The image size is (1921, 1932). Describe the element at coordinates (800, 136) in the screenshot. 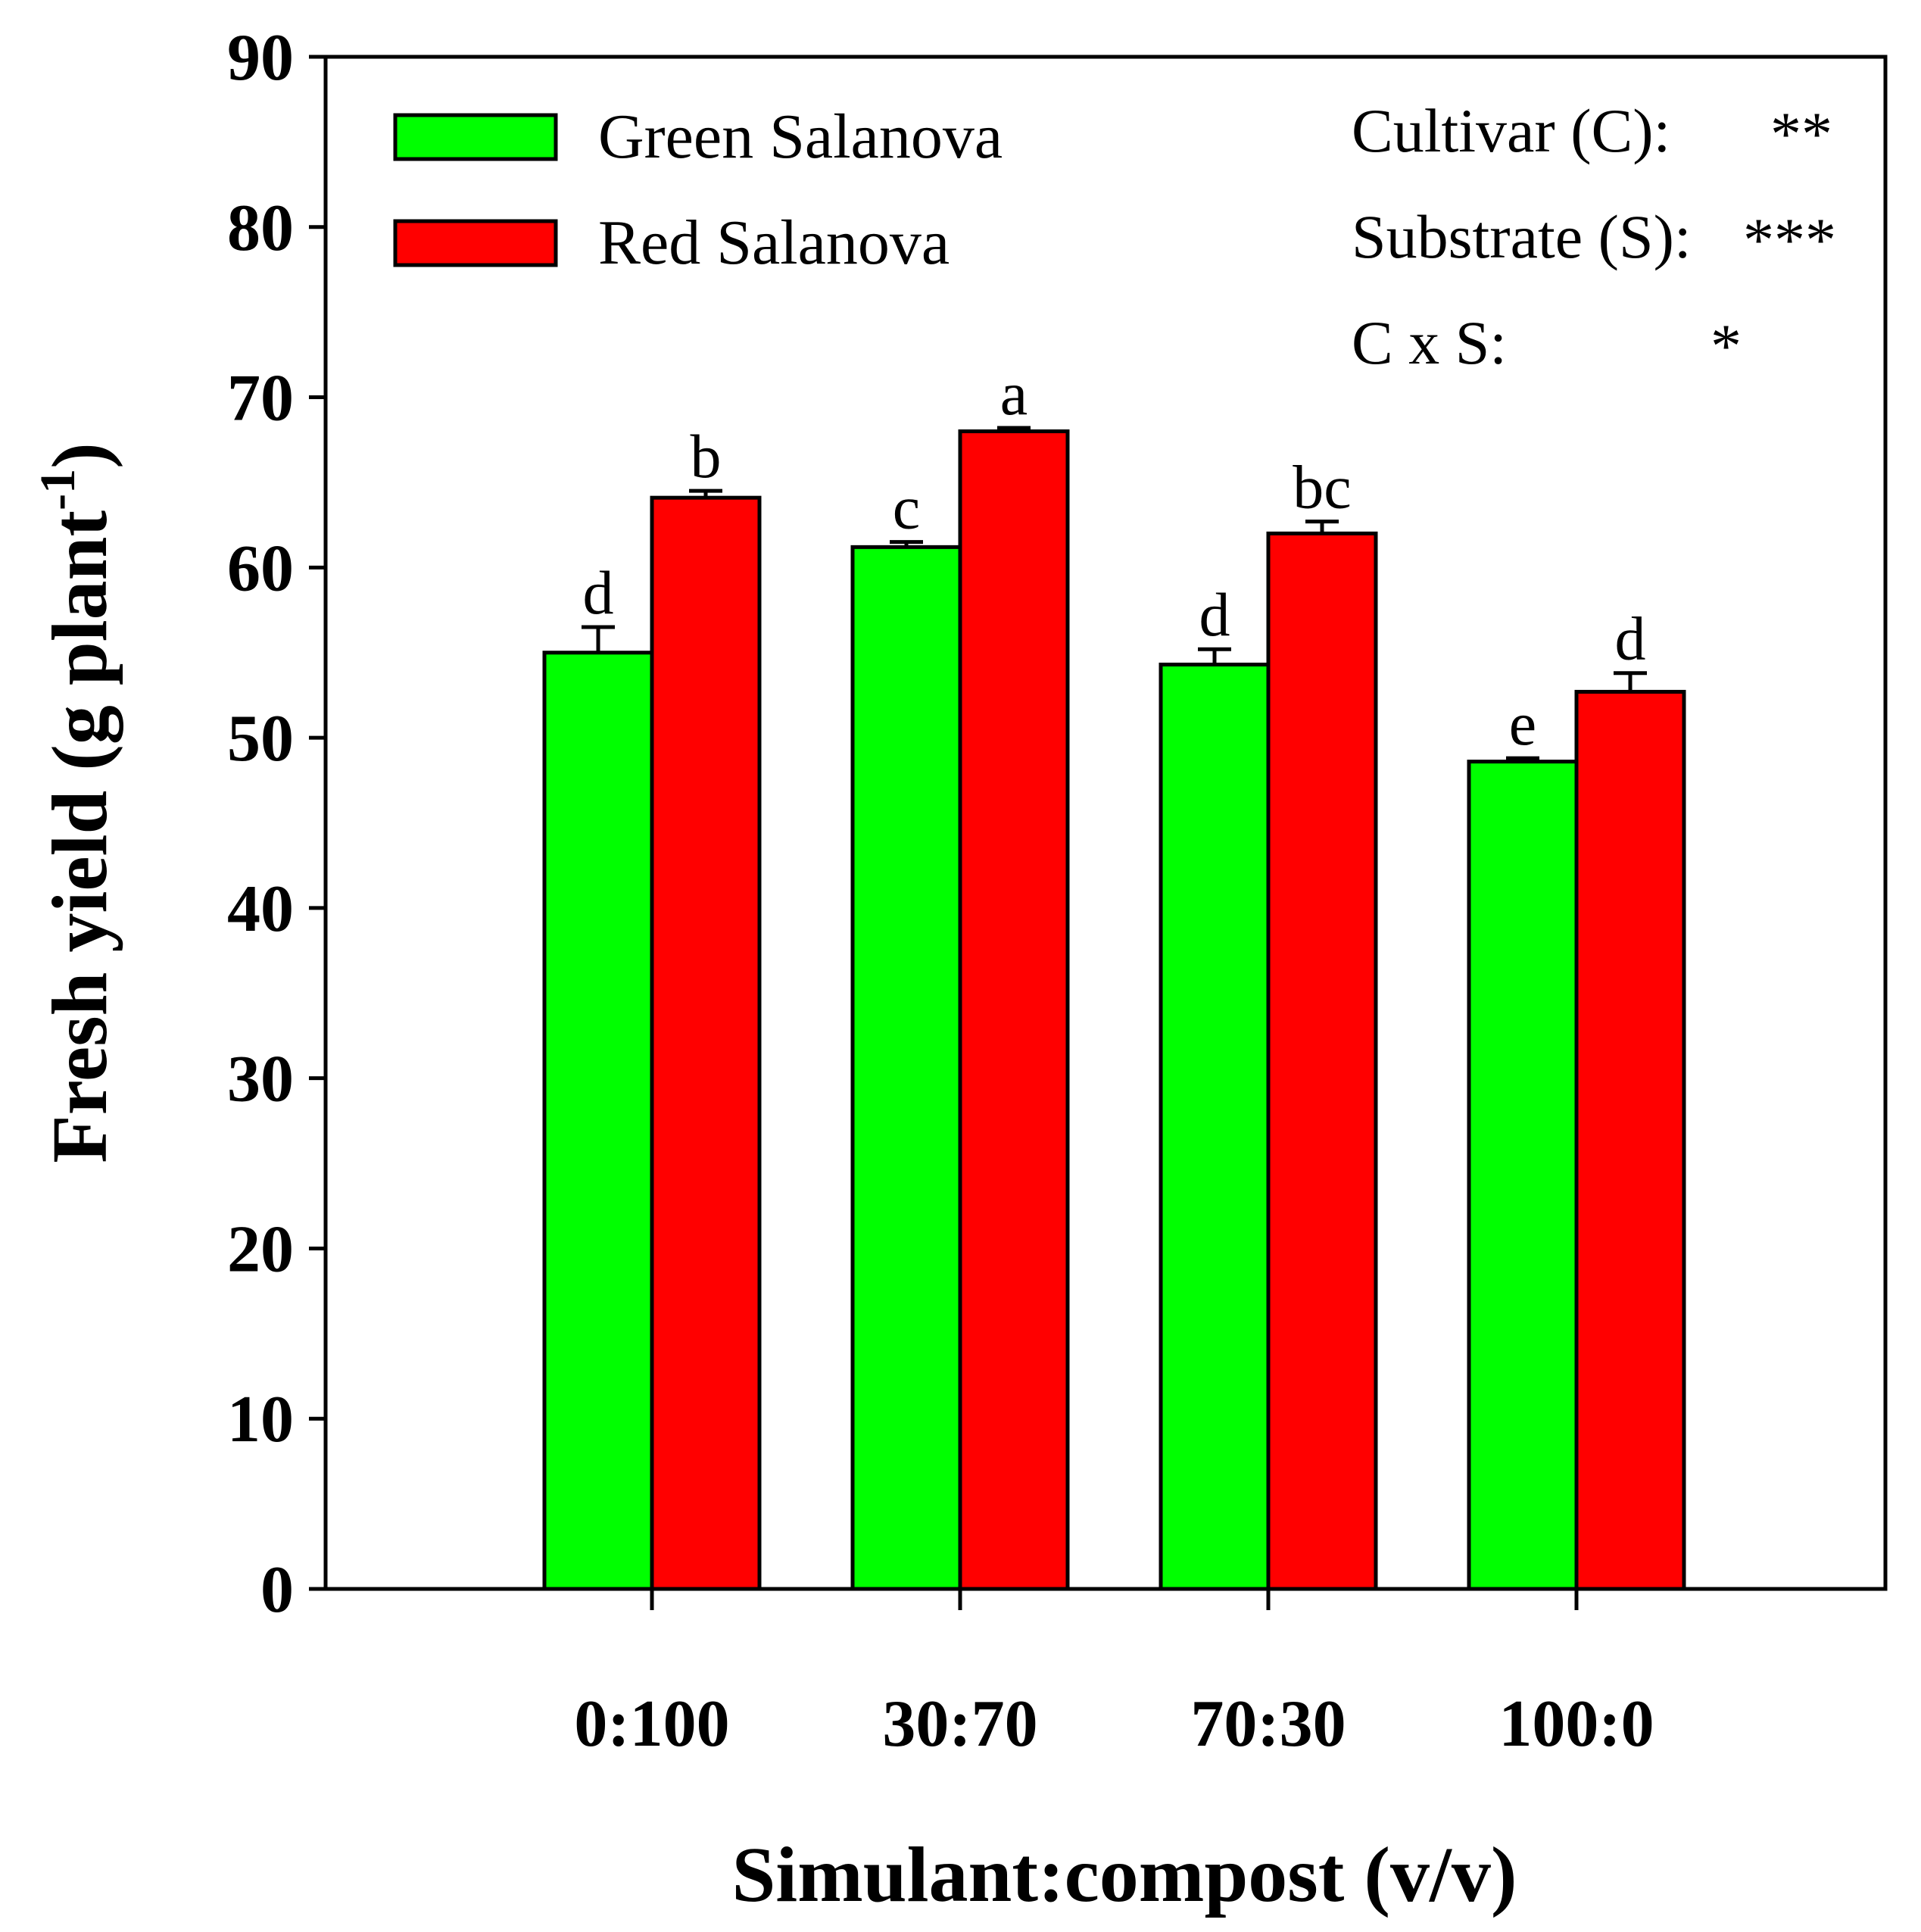

I see `legend-label: Green Salanova` at that location.